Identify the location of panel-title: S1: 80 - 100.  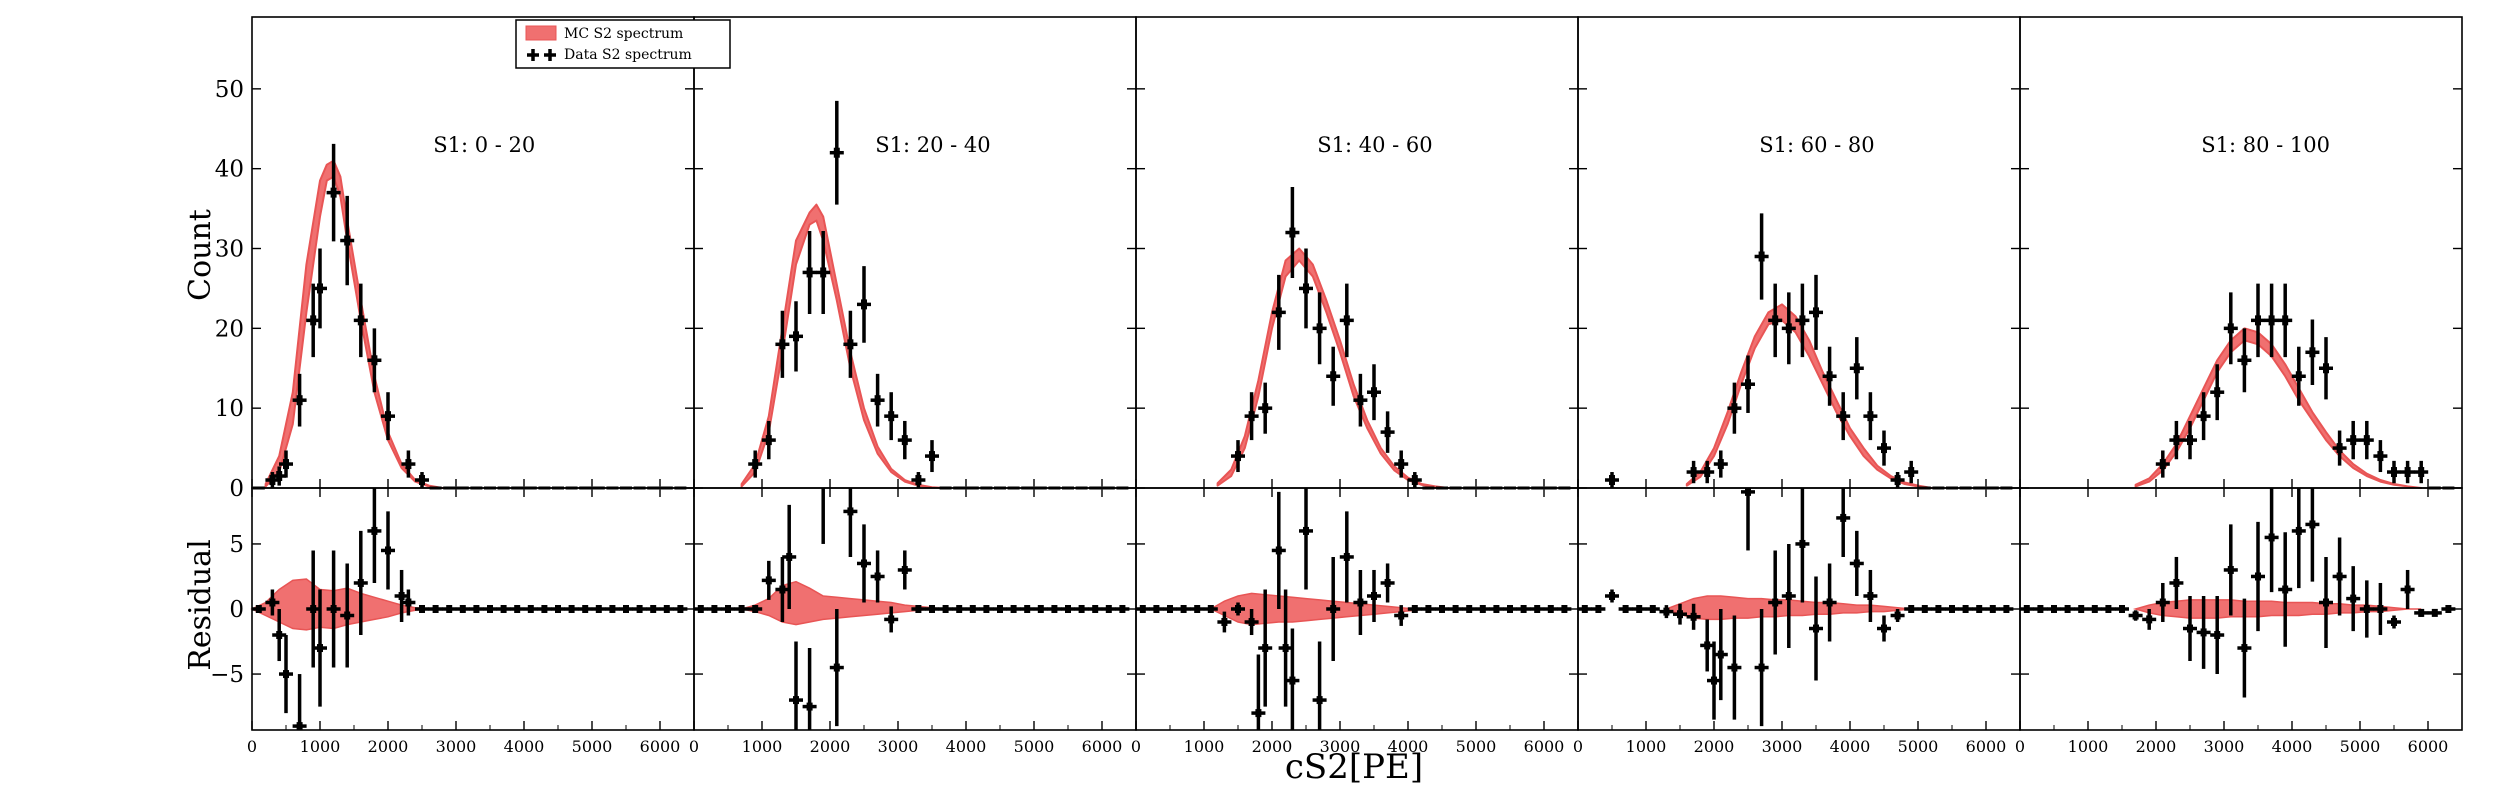
(2265, 145).